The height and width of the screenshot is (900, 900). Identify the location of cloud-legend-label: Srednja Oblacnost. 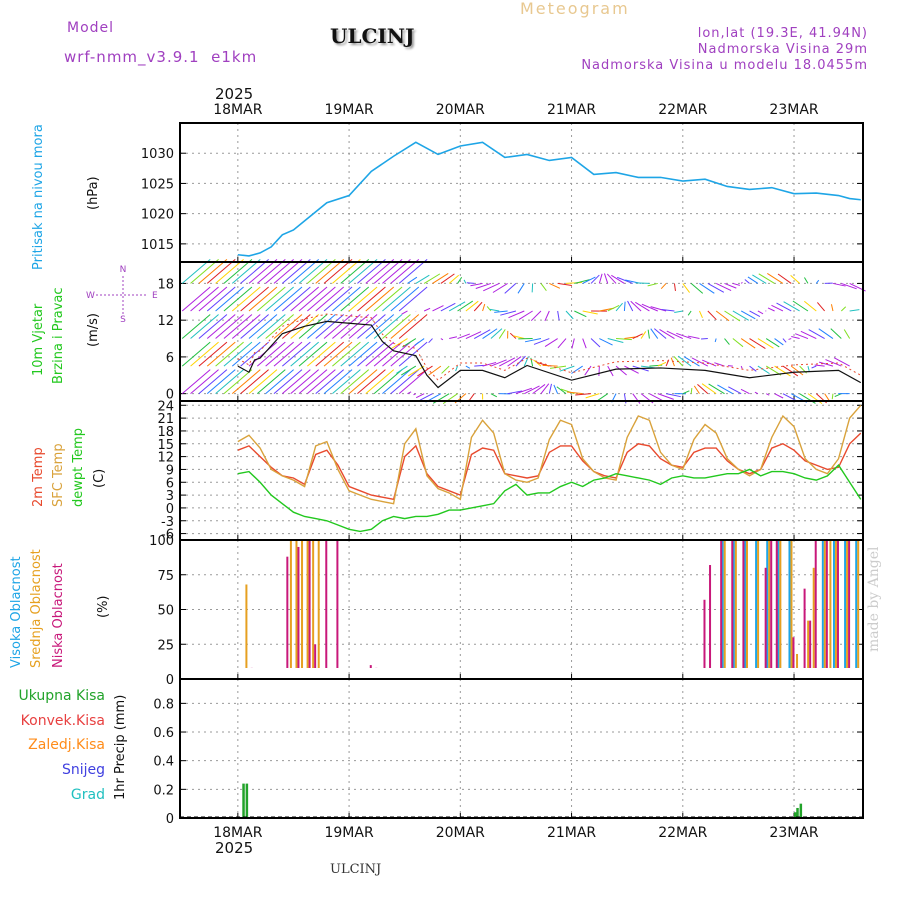
(36, 608).